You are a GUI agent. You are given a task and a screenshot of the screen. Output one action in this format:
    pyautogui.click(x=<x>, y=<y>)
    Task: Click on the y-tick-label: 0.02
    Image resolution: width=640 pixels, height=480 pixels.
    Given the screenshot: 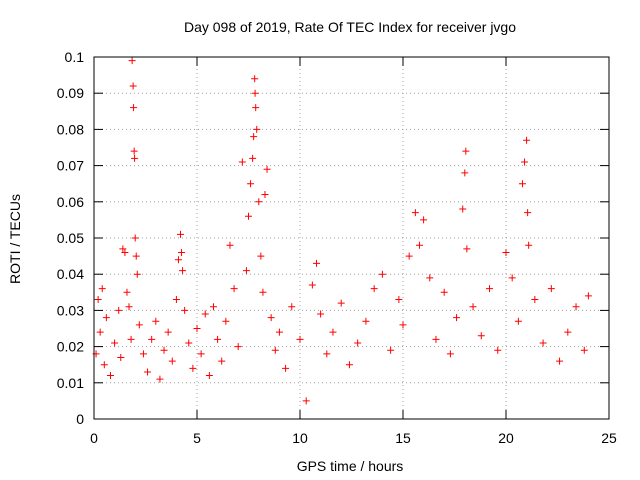 What is the action you would take?
    pyautogui.click(x=70, y=347)
    